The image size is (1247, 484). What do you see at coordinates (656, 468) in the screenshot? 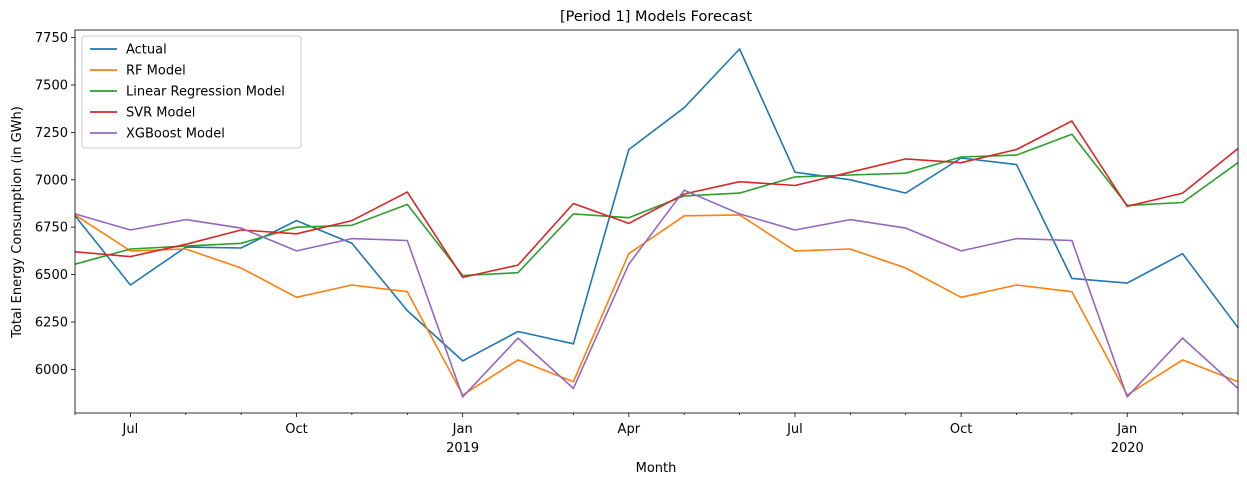
I see `x-axis-label: Month` at bounding box center [656, 468].